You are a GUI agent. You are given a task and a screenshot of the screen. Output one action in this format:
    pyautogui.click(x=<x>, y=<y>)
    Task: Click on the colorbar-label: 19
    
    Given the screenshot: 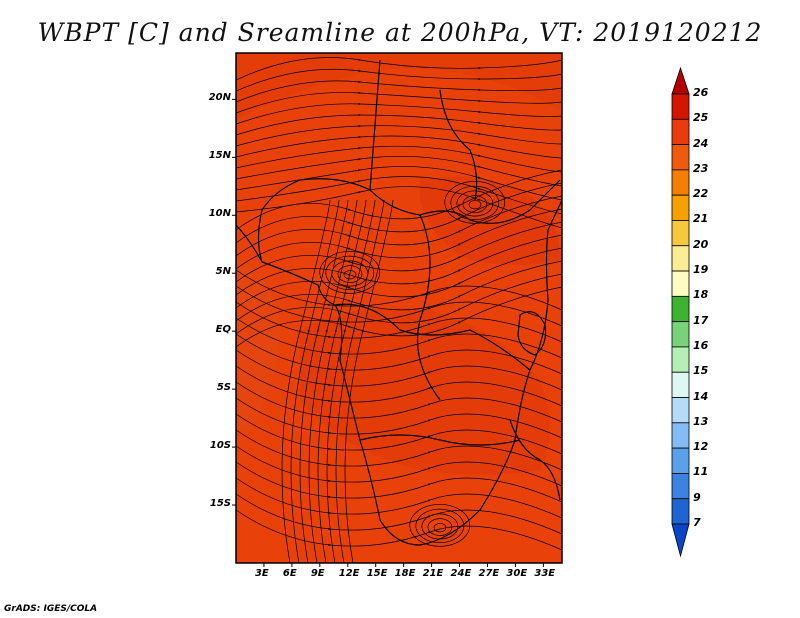 What is the action you would take?
    pyautogui.click(x=701, y=270)
    